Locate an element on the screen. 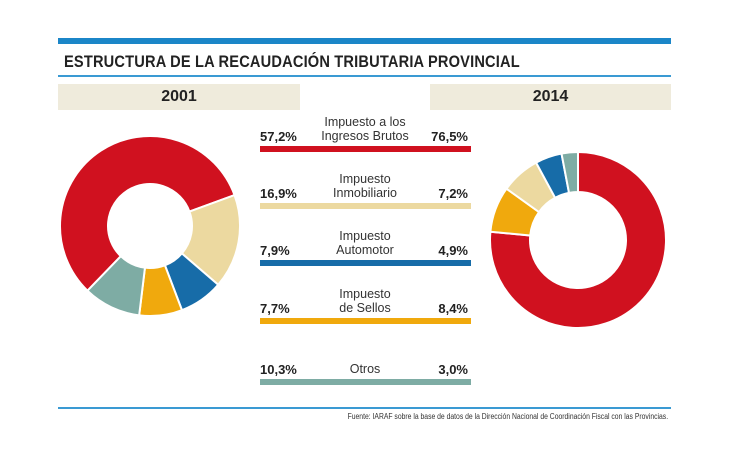 The height and width of the screenshot is (460, 730). top-accent-bar is located at coordinates (364, 41).